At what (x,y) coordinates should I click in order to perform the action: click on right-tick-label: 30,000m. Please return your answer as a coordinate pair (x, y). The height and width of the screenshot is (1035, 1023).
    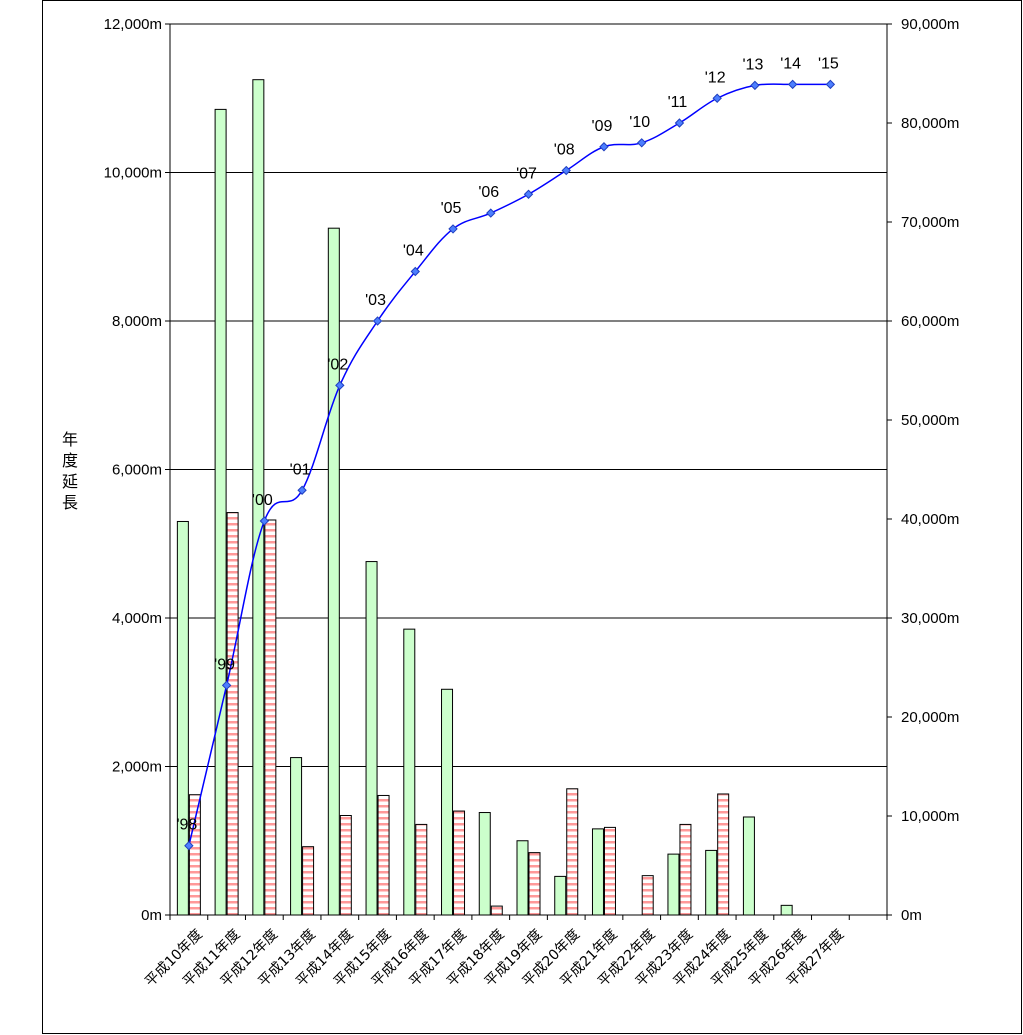
    Looking at the image, I should click on (930, 618).